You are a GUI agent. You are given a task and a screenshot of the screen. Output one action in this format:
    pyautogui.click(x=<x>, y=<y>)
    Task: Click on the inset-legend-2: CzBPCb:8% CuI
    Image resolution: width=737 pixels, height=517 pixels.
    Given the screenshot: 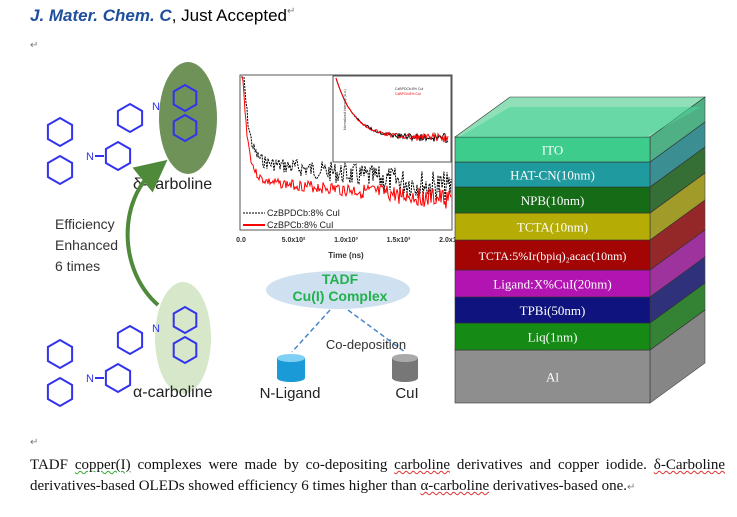 What is the action you would take?
    pyautogui.click(x=408, y=94)
    